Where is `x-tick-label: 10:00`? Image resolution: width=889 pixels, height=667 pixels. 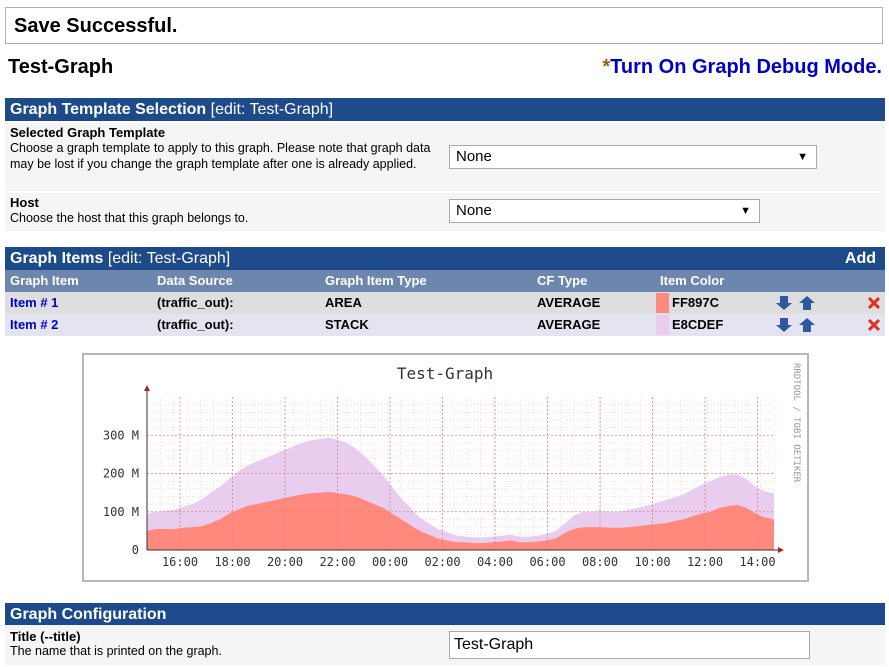 x-tick-label: 10:00 is located at coordinates (652, 562).